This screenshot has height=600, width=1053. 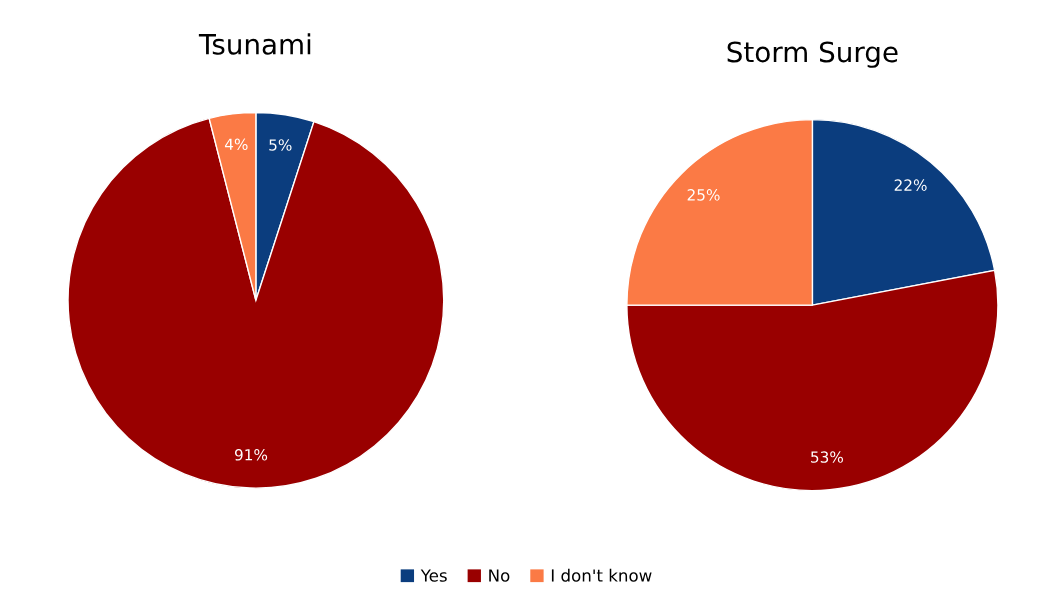 I want to click on chart-title: Tsunami, so click(x=254, y=44).